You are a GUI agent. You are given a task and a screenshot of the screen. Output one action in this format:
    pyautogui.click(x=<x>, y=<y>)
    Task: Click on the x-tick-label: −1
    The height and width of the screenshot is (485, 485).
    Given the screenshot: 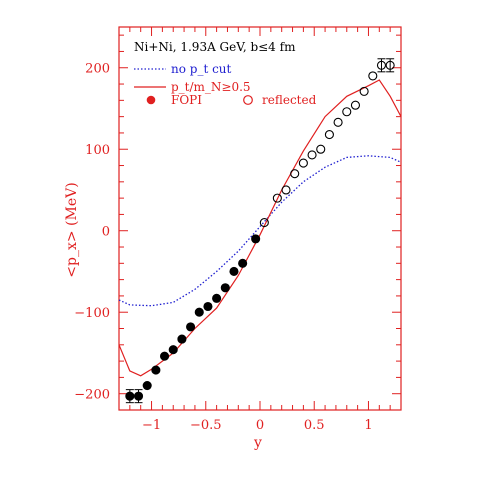 What is the action you would take?
    pyautogui.click(x=151, y=425)
    